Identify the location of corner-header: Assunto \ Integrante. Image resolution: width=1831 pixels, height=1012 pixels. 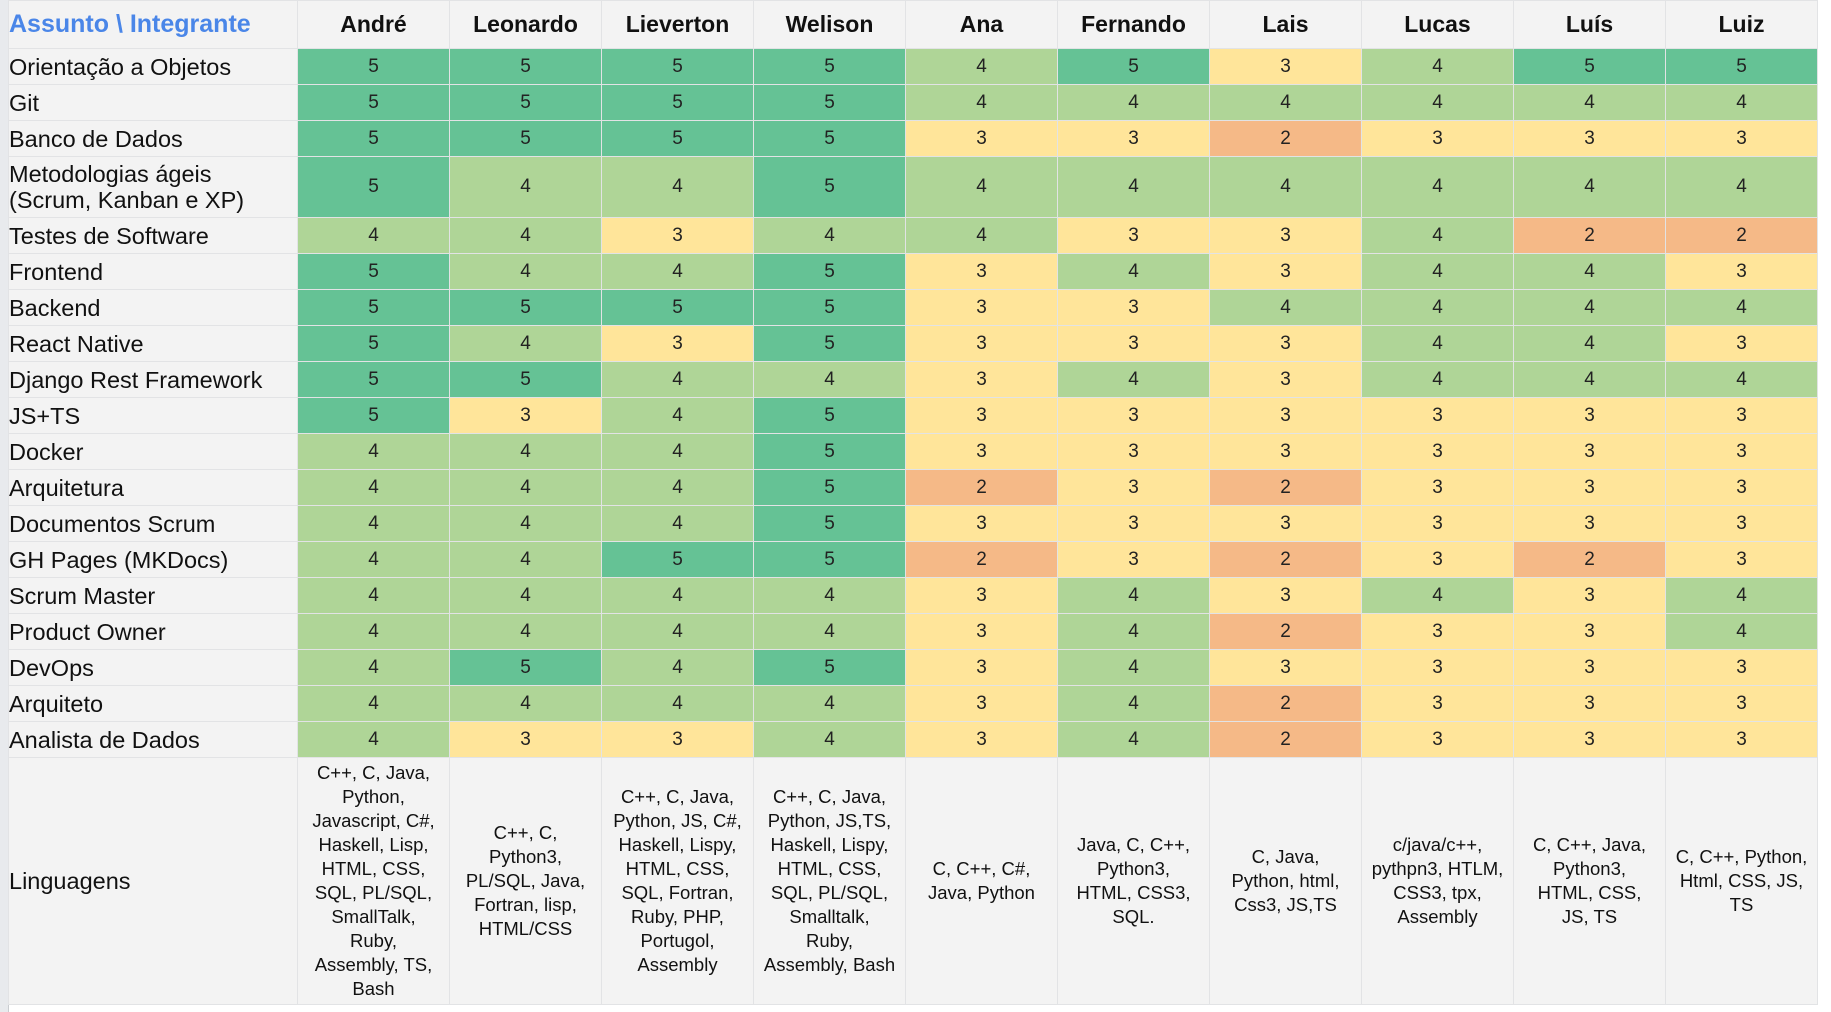
(153, 24).